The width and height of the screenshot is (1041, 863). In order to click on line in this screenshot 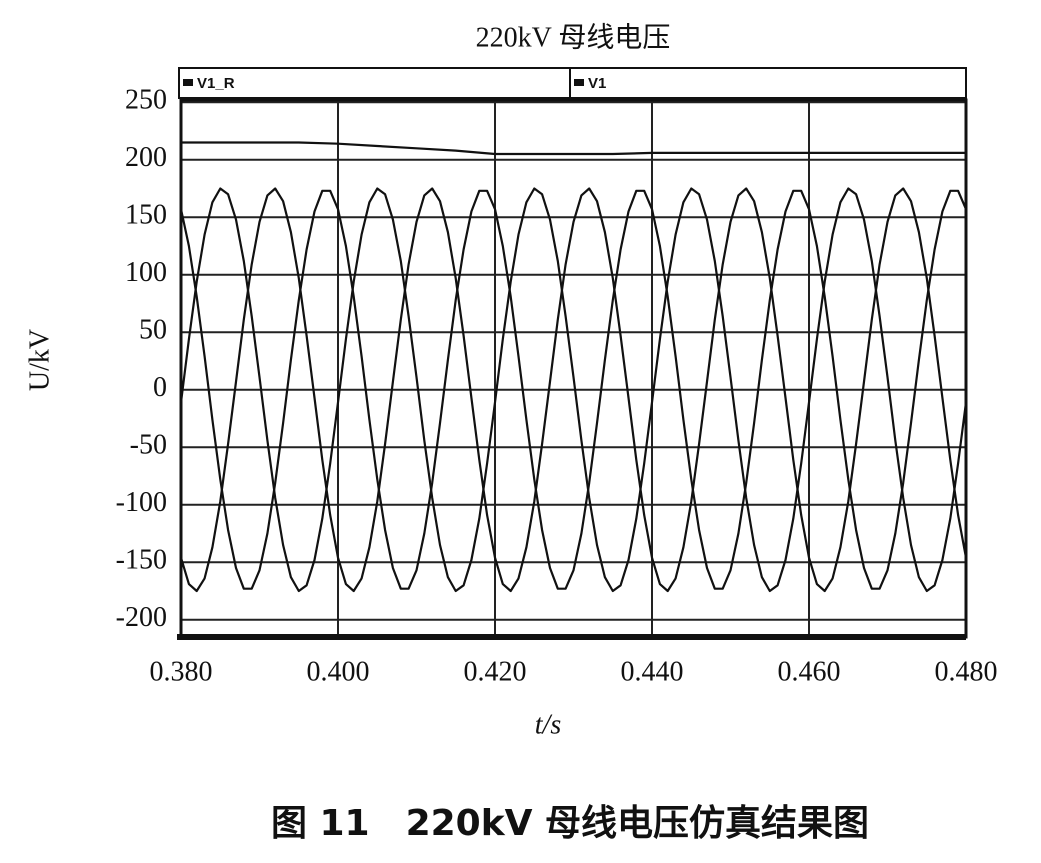, I will do `click(573, 148)`.